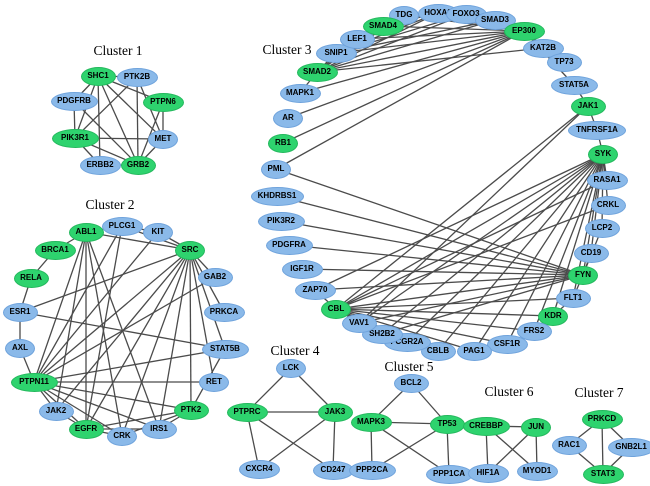 The width and height of the screenshot is (650, 486). I want to click on node-ERBB2: ERBB2, so click(100, 165).